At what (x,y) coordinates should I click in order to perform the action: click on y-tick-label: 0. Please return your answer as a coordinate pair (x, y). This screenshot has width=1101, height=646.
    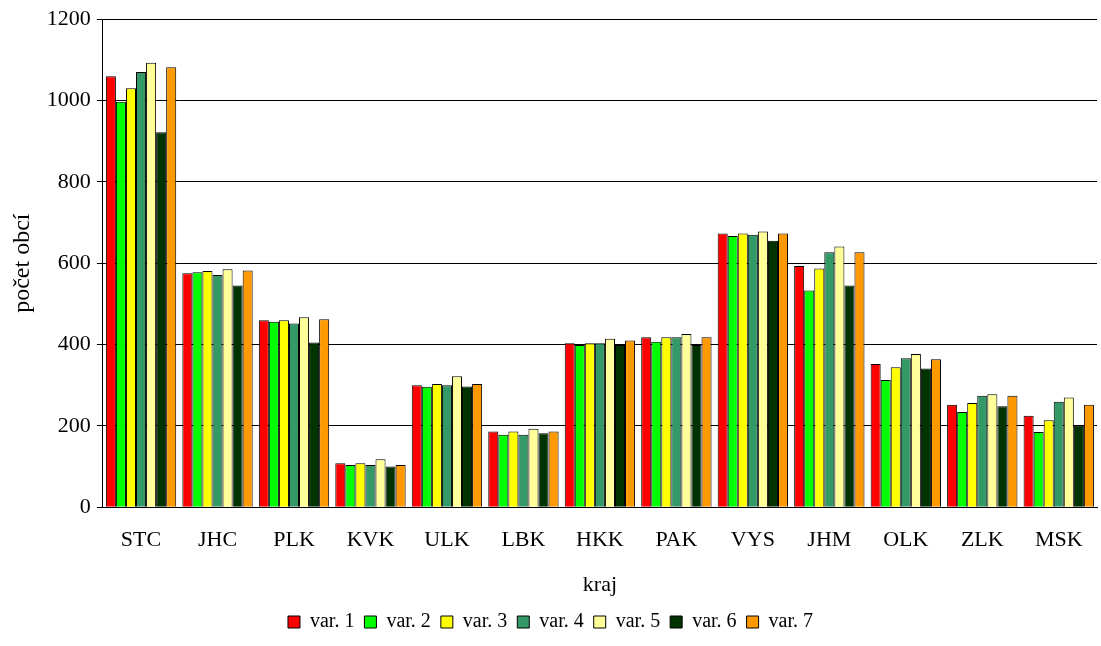
    Looking at the image, I should click on (85, 505).